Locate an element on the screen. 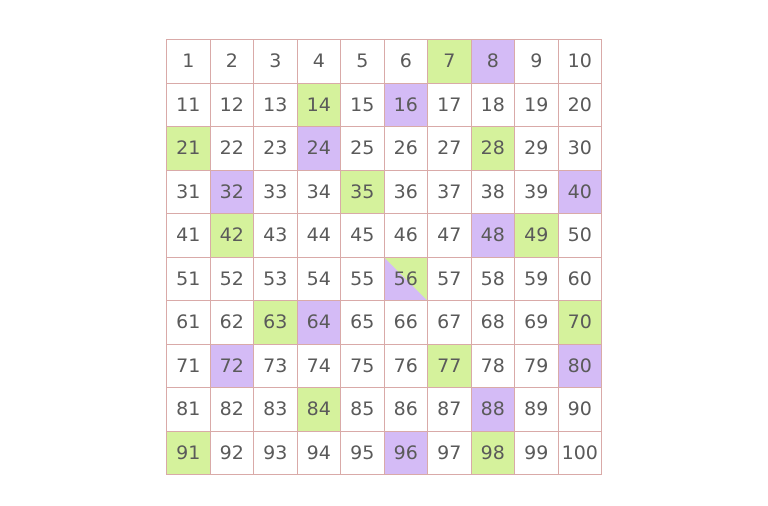 The image size is (768, 506). number-cell: 85 is located at coordinates (363, 410).